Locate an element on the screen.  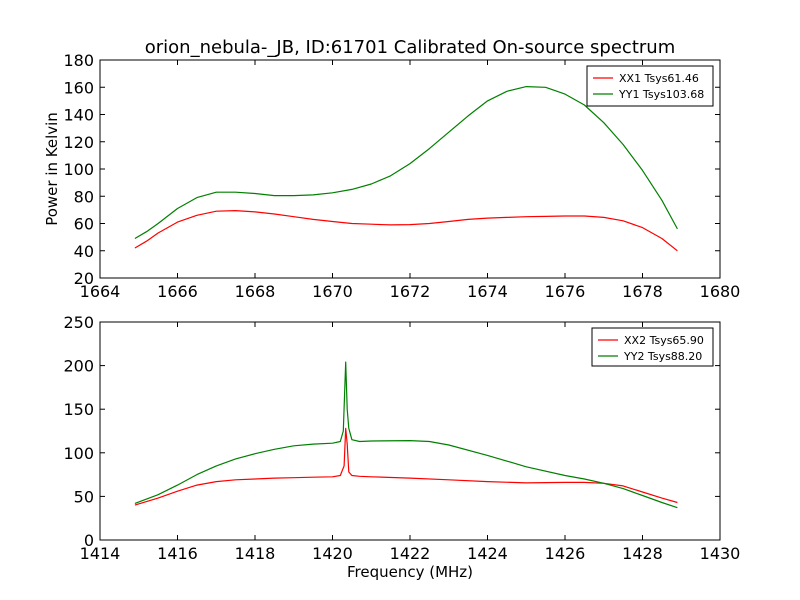
x-tick-label: 1666 is located at coordinates (177, 291).